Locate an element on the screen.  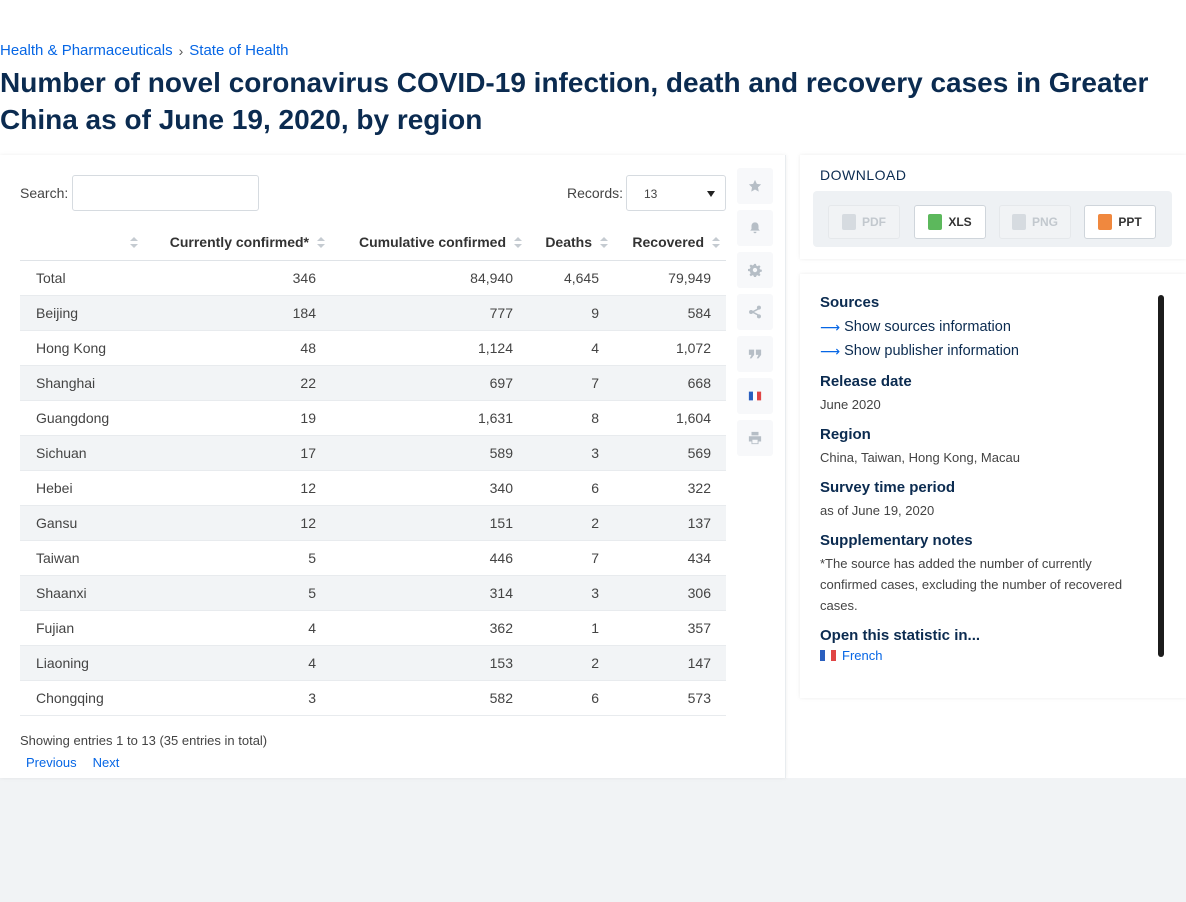
cell-region: Shanghai is located at coordinates (82, 383).